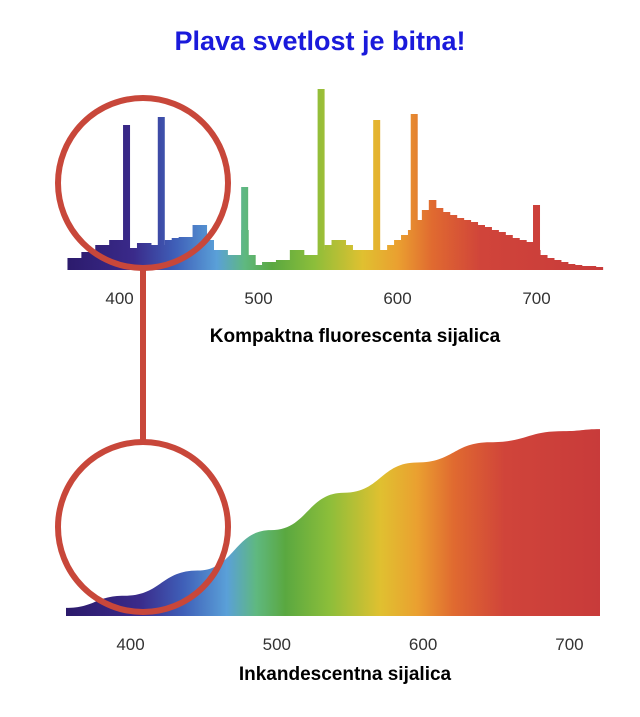  Describe the element at coordinates (327, 298) in the screenshot. I see `fluorescent-x-axis-ticks: 400 500 600 700` at that location.